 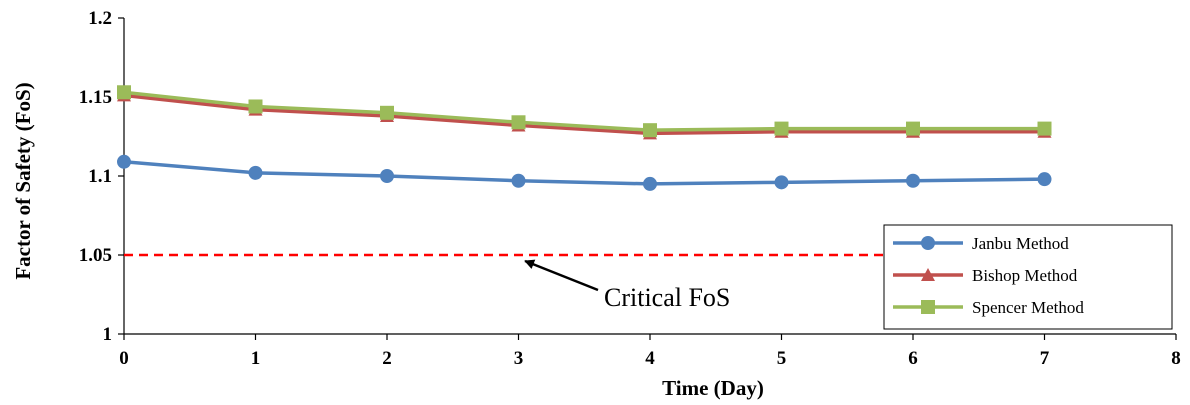 What do you see at coordinates (713, 388) in the screenshot?
I see `x-axis-title: Time (Day)` at bounding box center [713, 388].